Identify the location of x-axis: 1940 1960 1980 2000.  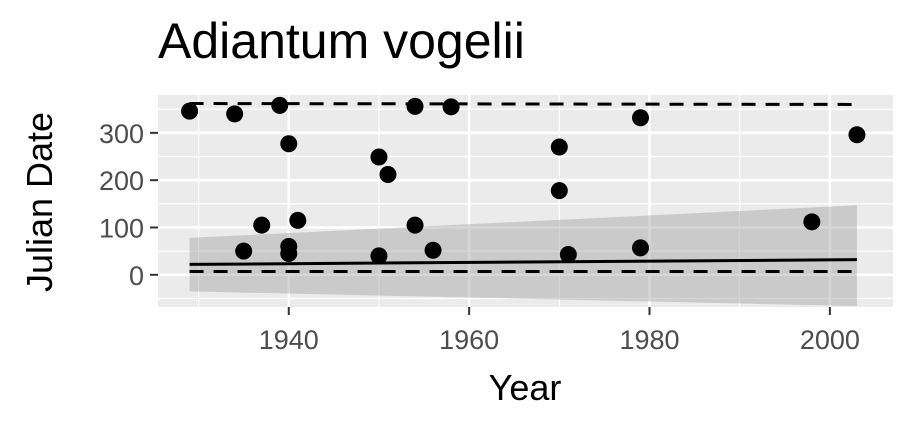
(559, 331).